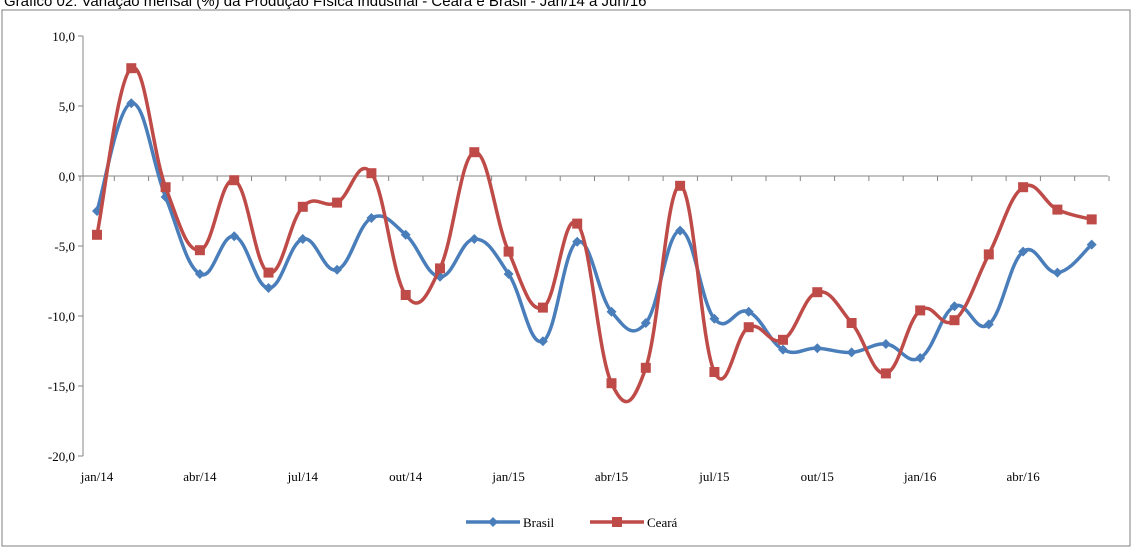  Describe the element at coordinates (508, 476) in the screenshot. I see `x-tick-label: jan/15` at that location.